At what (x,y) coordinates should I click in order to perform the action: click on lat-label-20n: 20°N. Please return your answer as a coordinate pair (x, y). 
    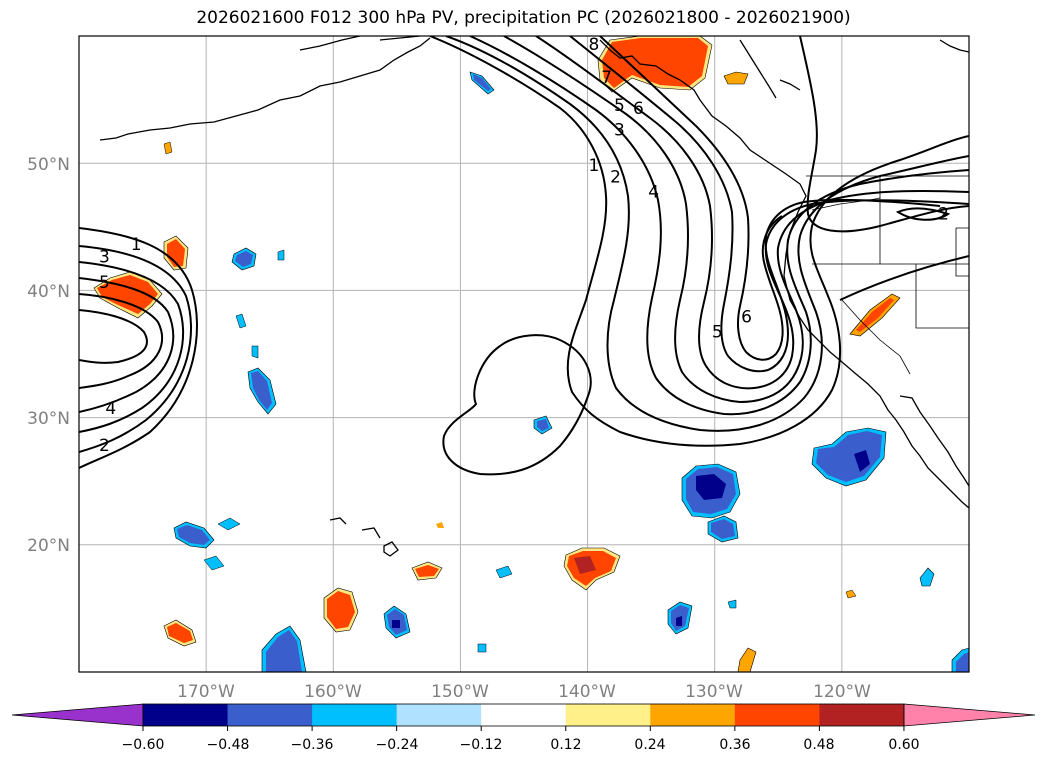
    Looking at the image, I should click on (48, 546).